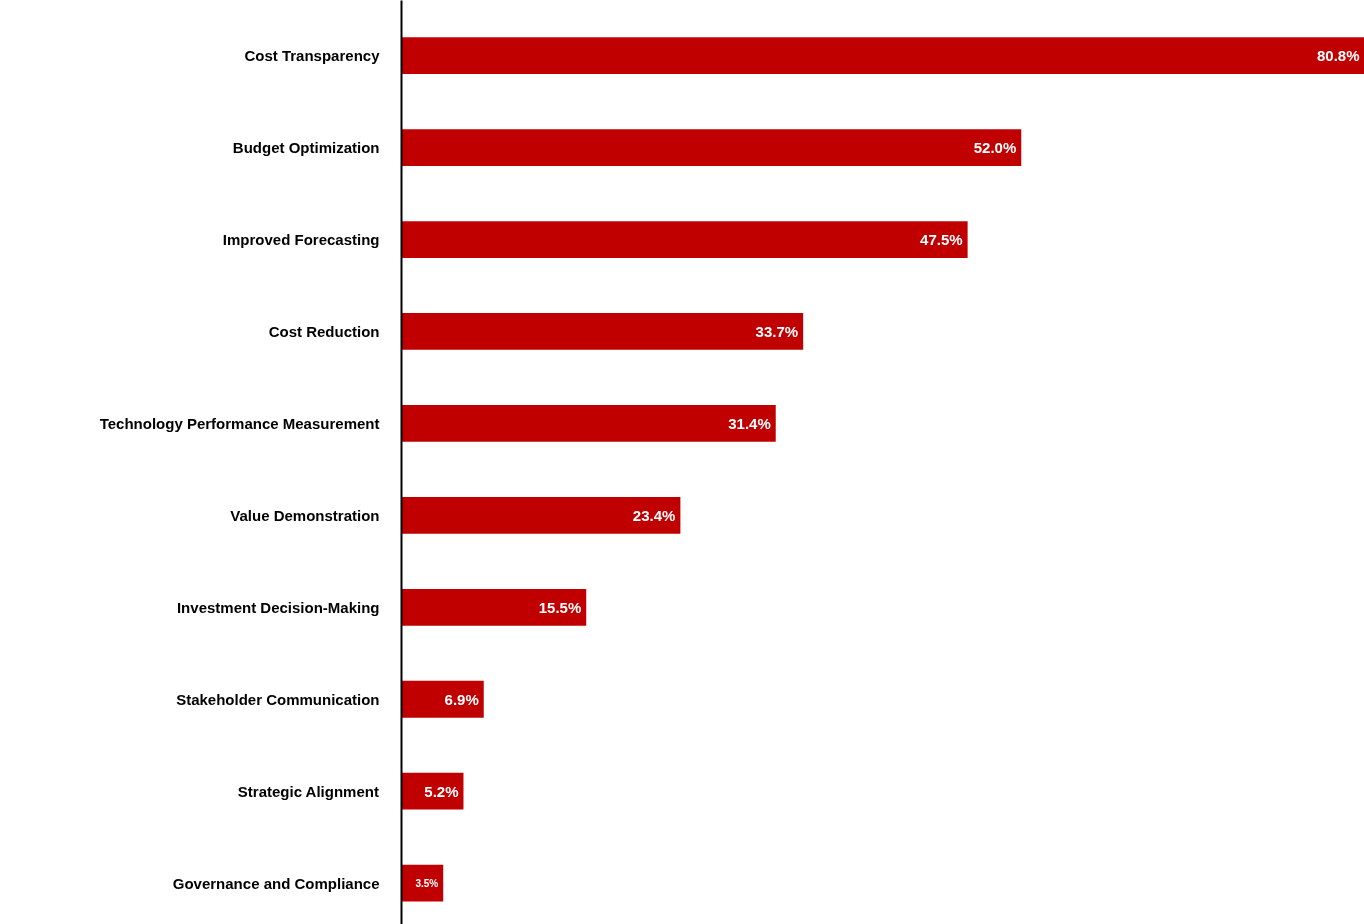  What do you see at coordinates (306, 148) in the screenshot?
I see `y-tick-label: Budget Optimization` at bounding box center [306, 148].